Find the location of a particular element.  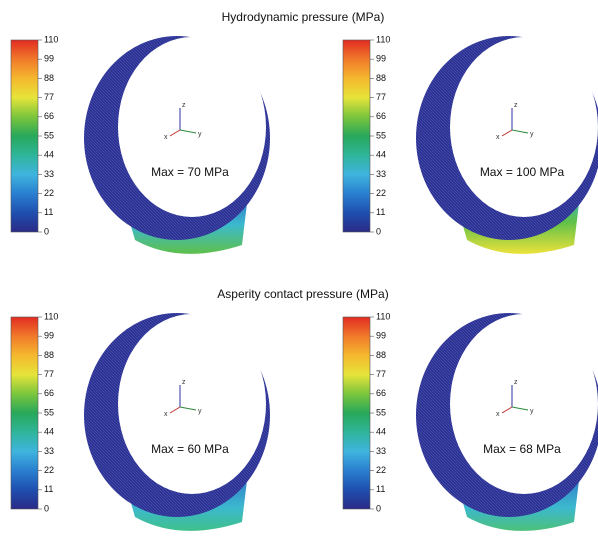

max-annotation: Max = 68 MPa is located at coordinates (522, 449).